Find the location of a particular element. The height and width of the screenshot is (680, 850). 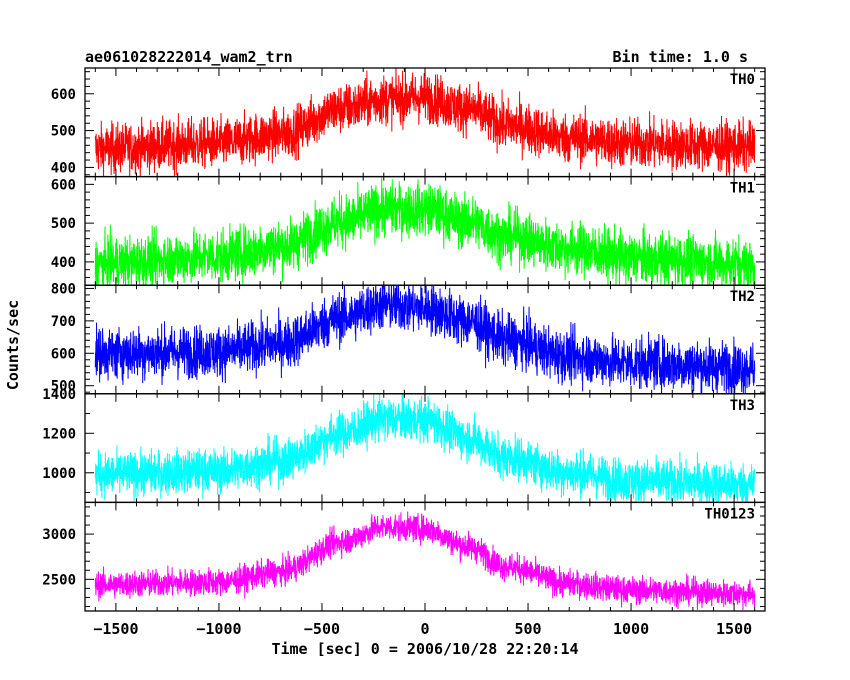

y-tick-label: 700 is located at coordinates (63, 322).